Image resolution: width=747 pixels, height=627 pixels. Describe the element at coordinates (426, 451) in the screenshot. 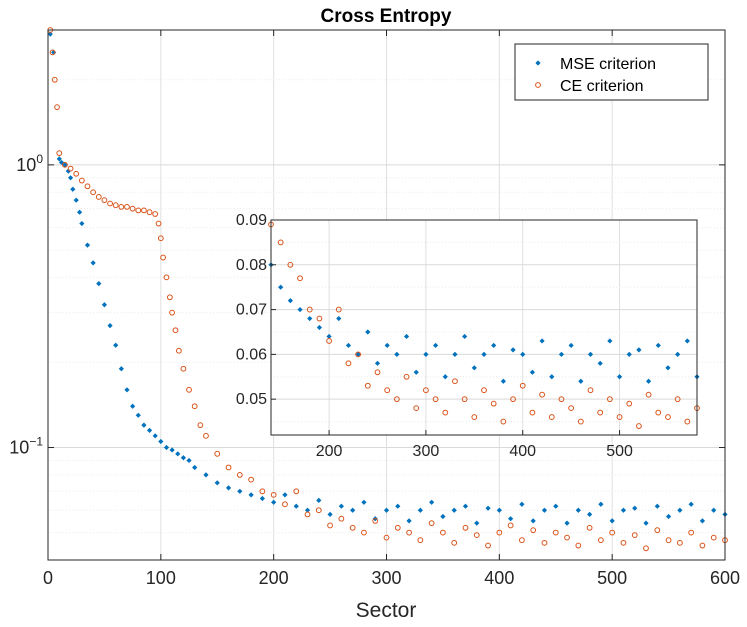

I see `inset-x-tick-label: 300` at that location.